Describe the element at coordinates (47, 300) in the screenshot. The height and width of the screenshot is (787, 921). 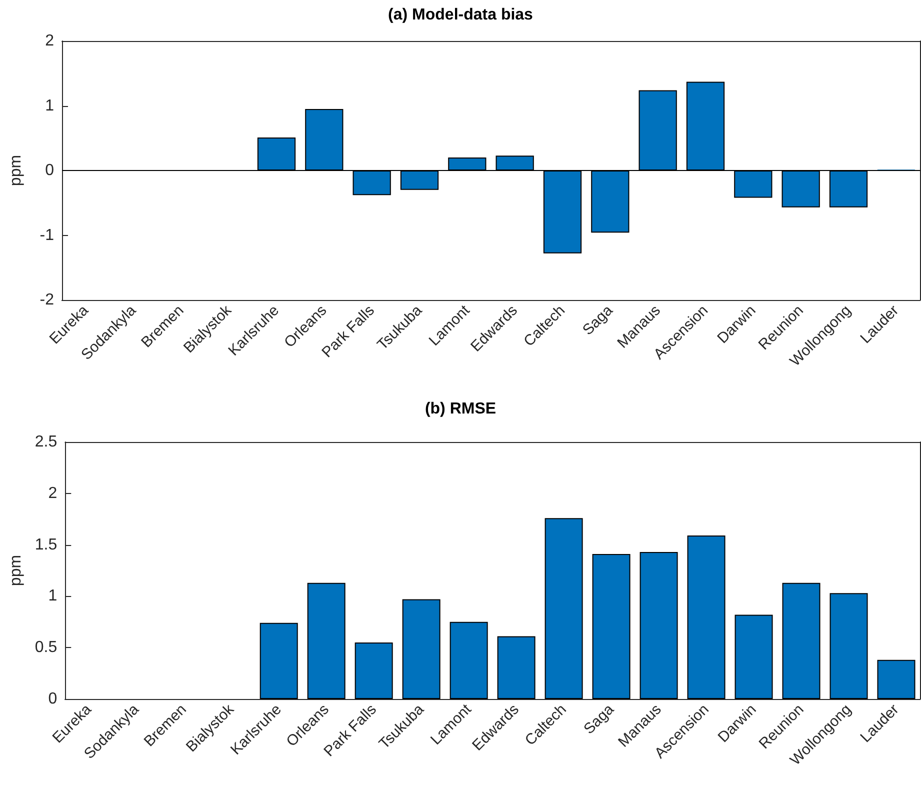
I see `y-tick-label: -2` at that location.